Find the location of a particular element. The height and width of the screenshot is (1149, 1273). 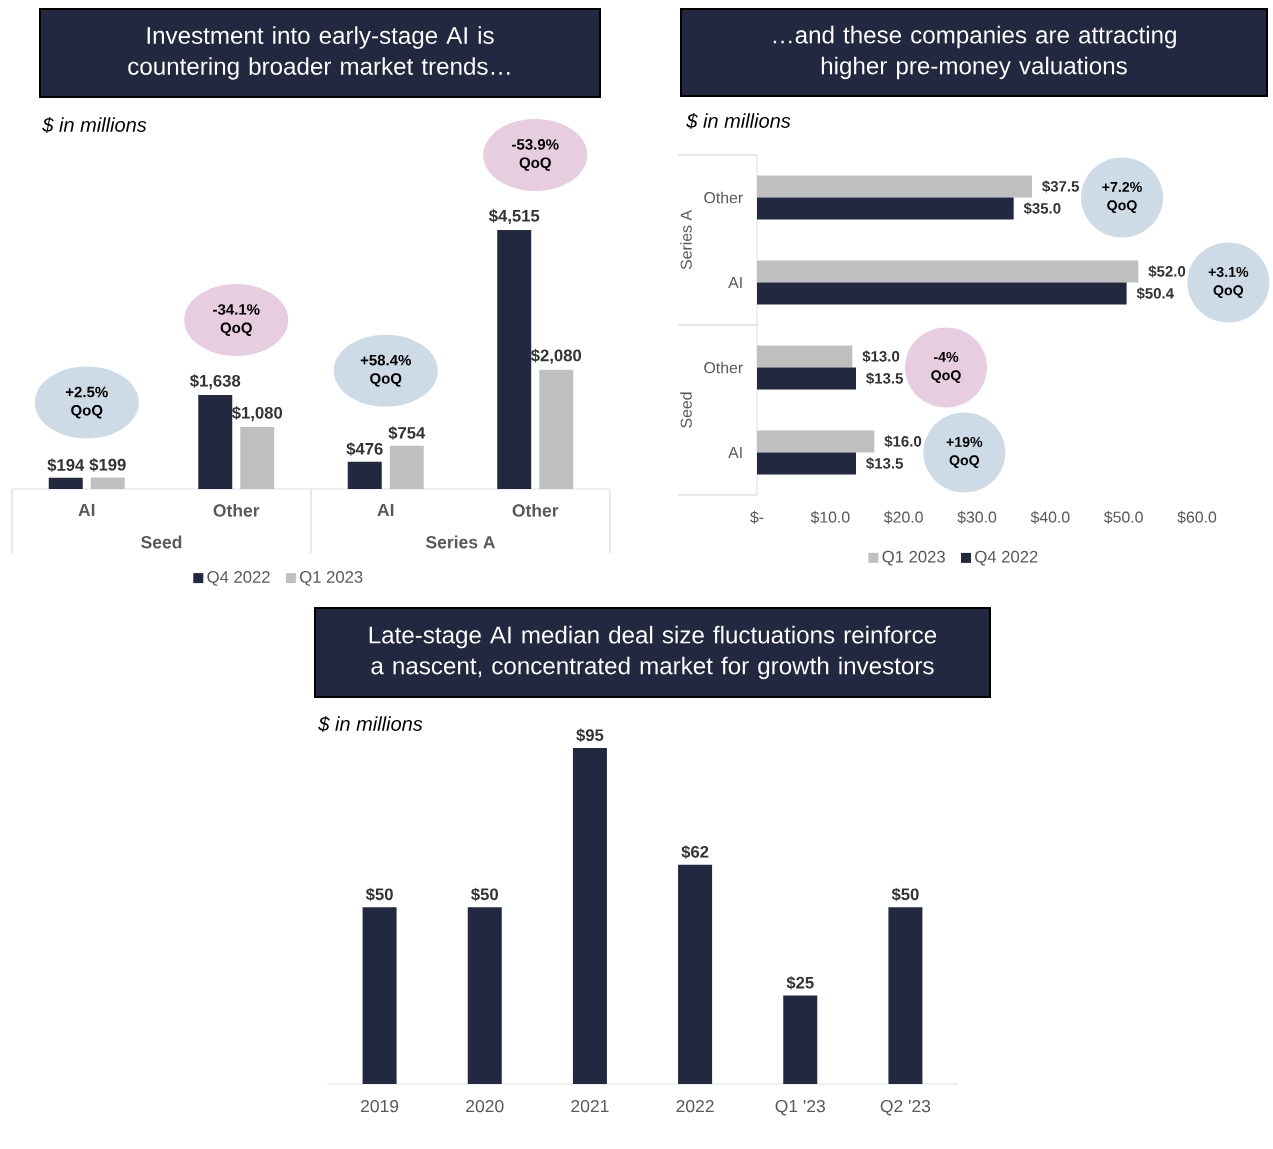

x-tick-label: 2021 is located at coordinates (590, 1106).